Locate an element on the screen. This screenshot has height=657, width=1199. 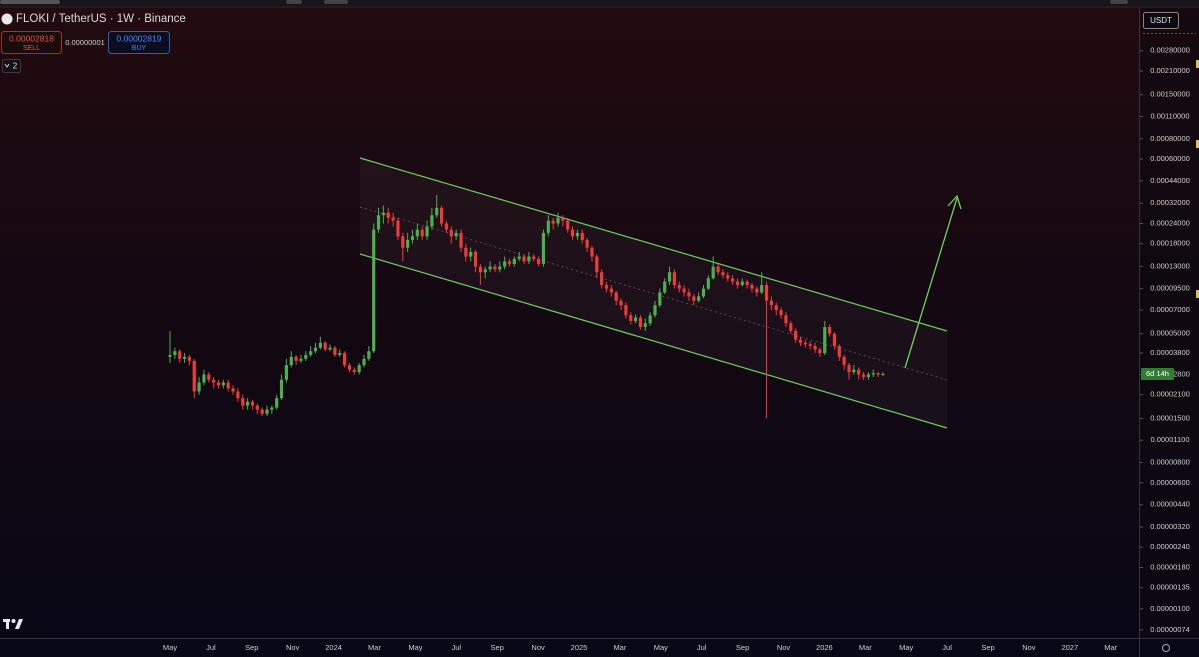
y-tick-label: 0.00024000 is located at coordinates (1170, 222).